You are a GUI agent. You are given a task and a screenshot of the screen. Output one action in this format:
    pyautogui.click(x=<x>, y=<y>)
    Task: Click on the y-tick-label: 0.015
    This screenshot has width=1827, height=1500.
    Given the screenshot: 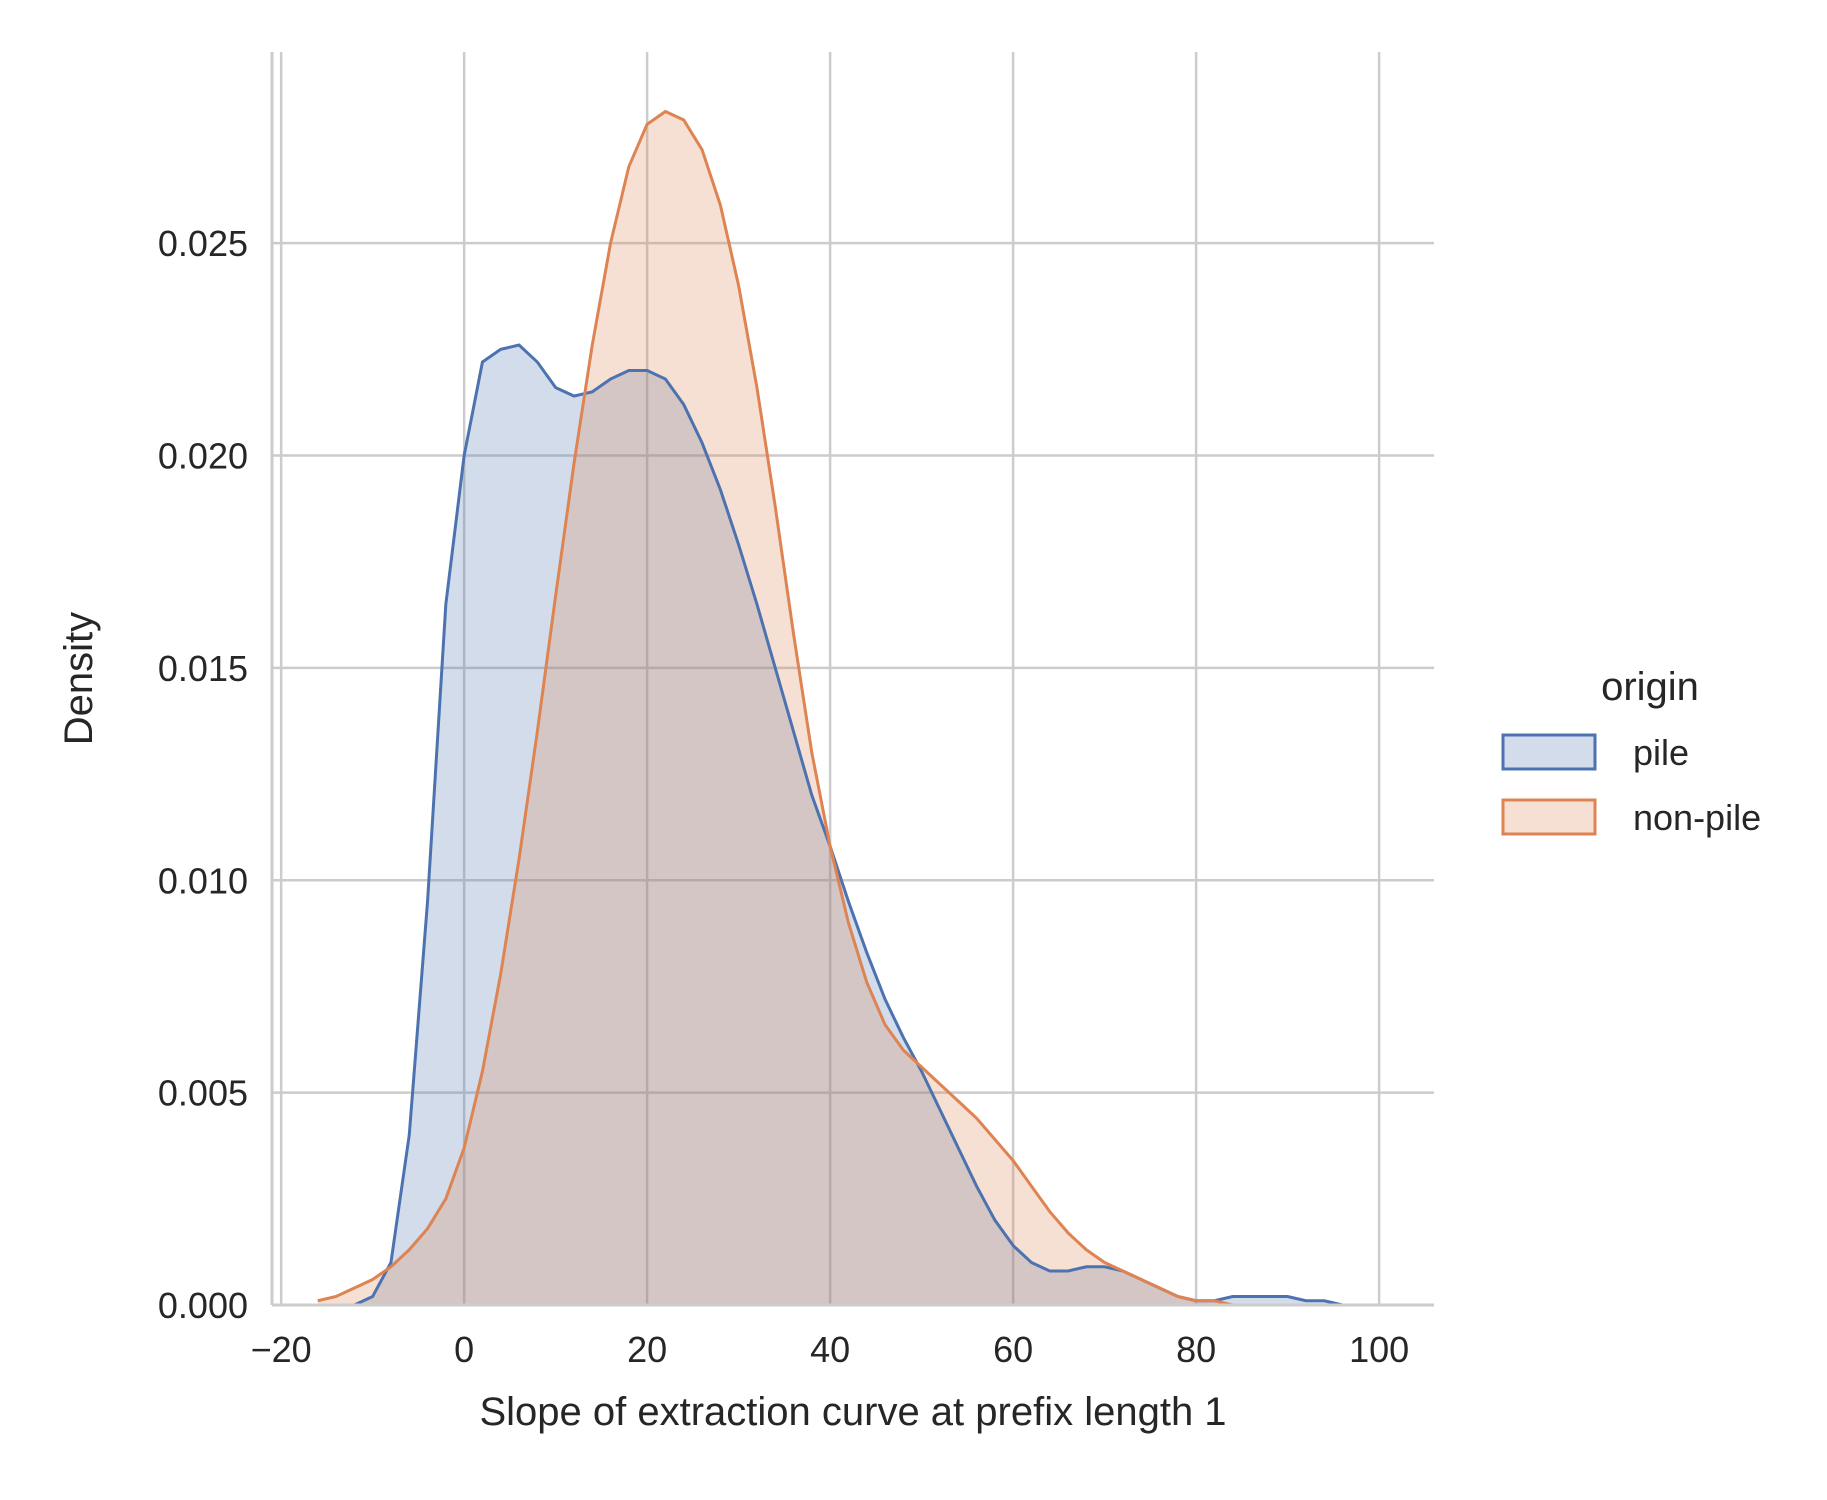 What is the action you would take?
    pyautogui.click(x=203, y=668)
    